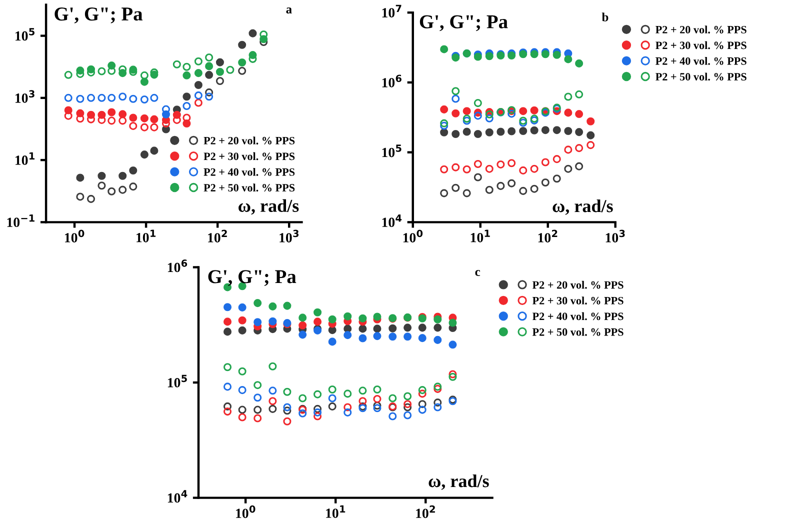 The width and height of the screenshot is (794, 524). I want to click on chart-title: b, so click(605, 17).